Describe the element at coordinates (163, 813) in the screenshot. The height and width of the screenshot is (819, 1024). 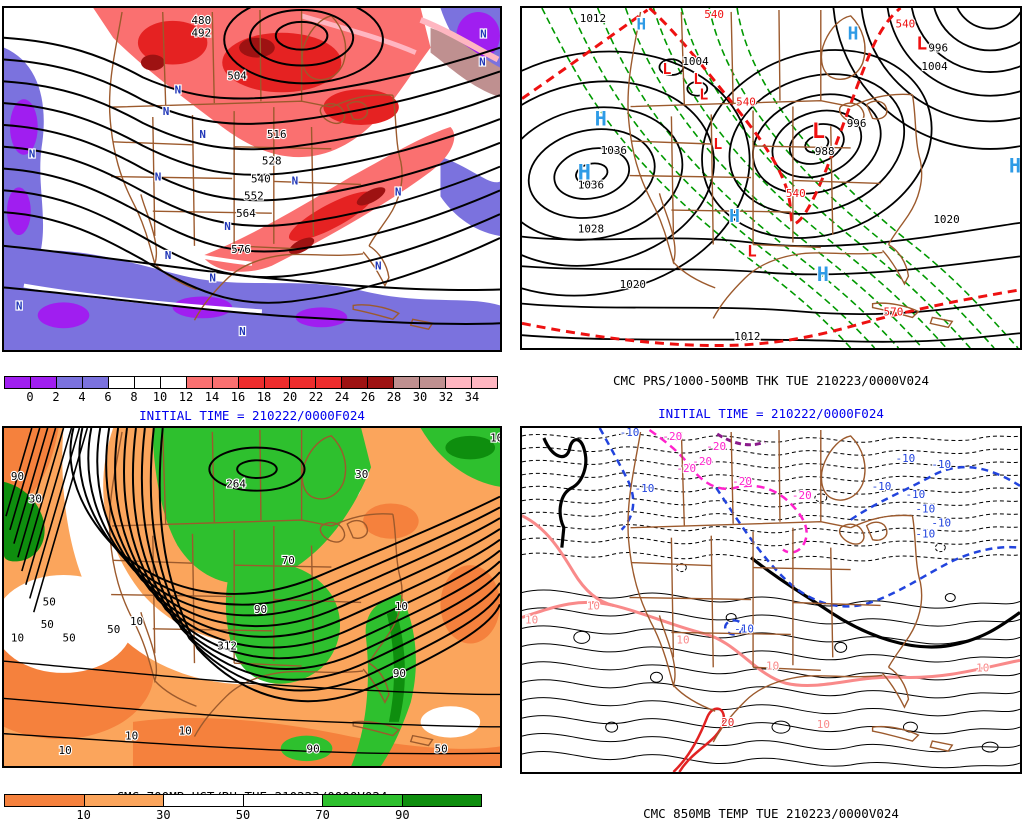
I see `colorbar-tick: 30` at that location.